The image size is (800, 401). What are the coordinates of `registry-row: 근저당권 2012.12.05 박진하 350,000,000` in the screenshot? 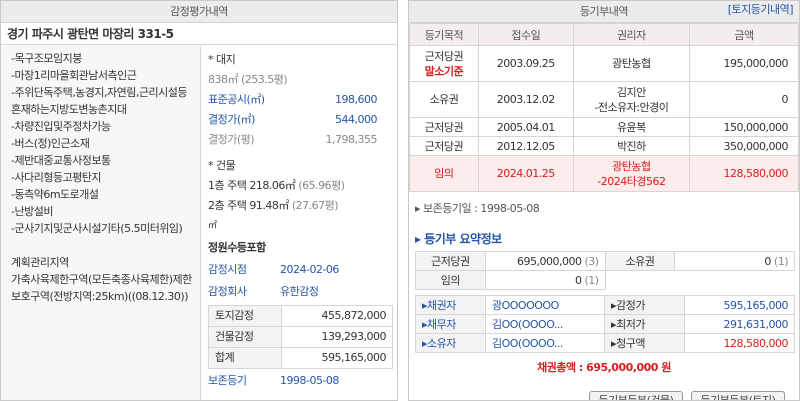 It's located at (604, 146).